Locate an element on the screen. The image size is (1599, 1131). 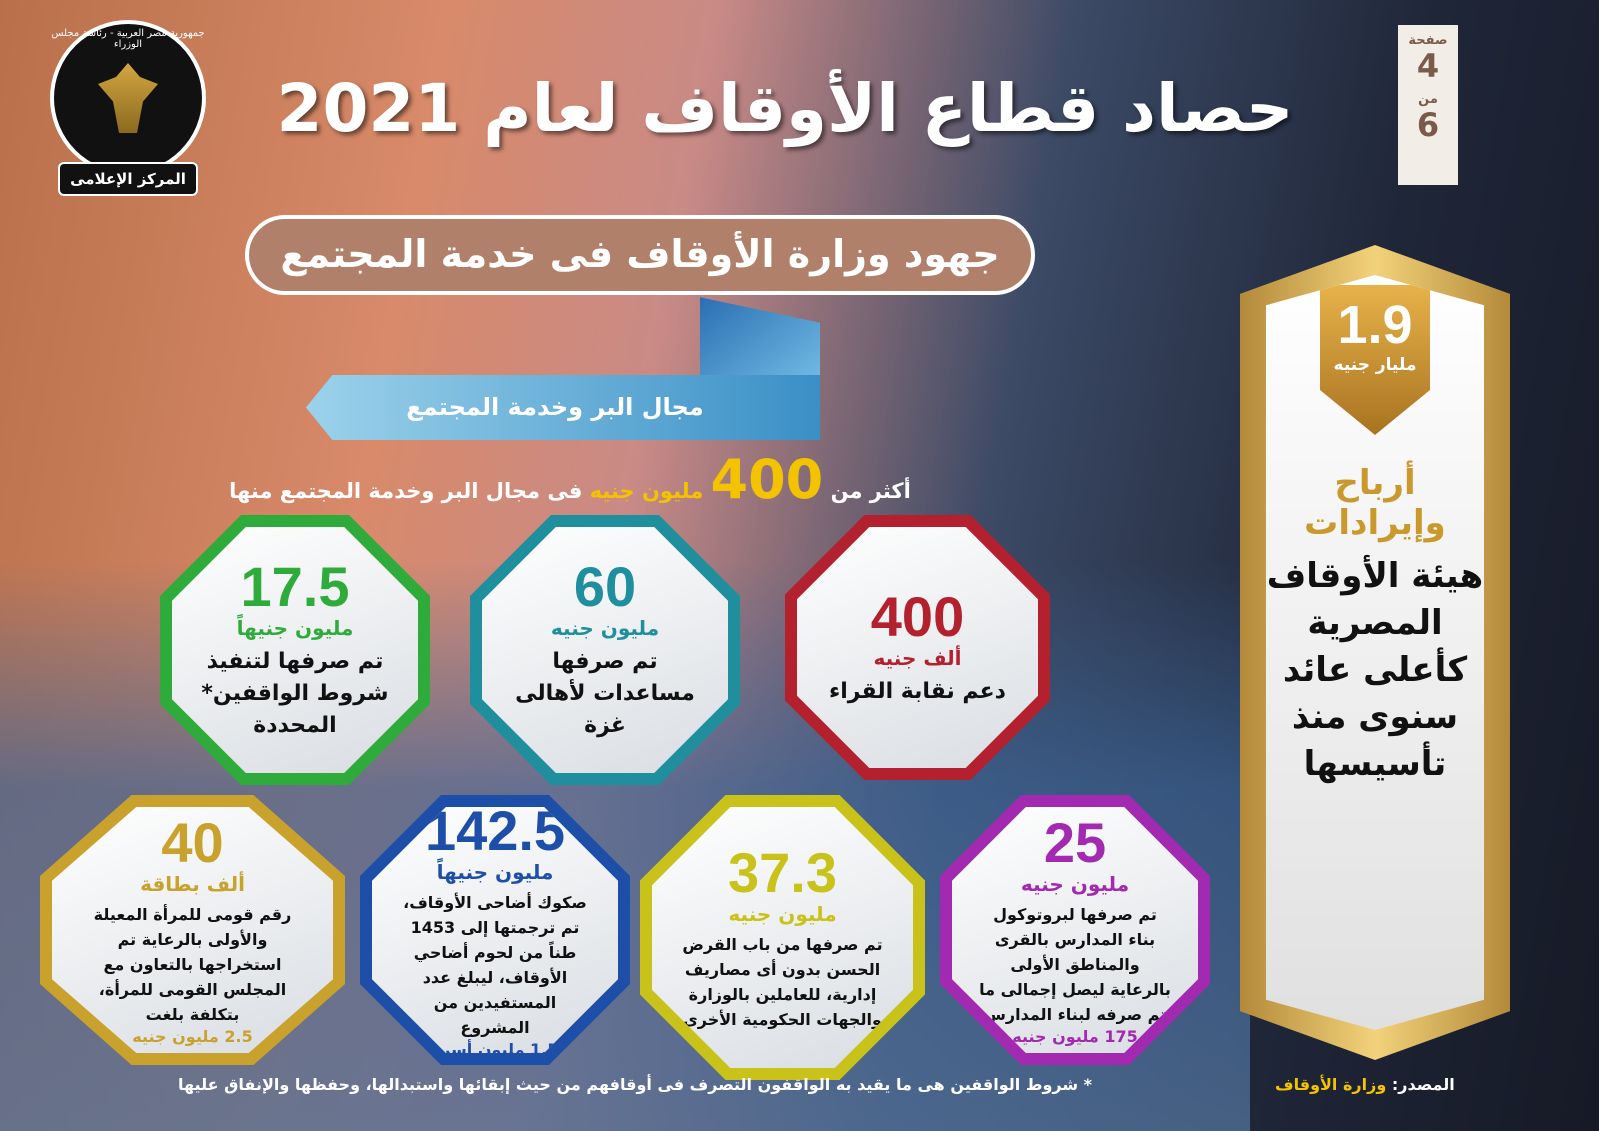
page-of-label: من is located at coordinates (1428, 99).